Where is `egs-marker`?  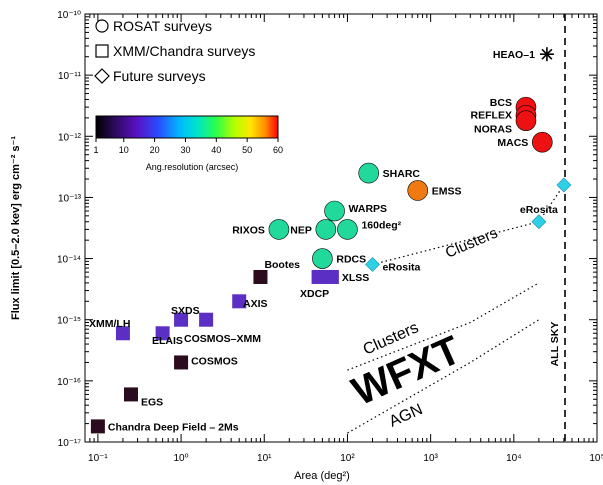 egs-marker is located at coordinates (130, 394).